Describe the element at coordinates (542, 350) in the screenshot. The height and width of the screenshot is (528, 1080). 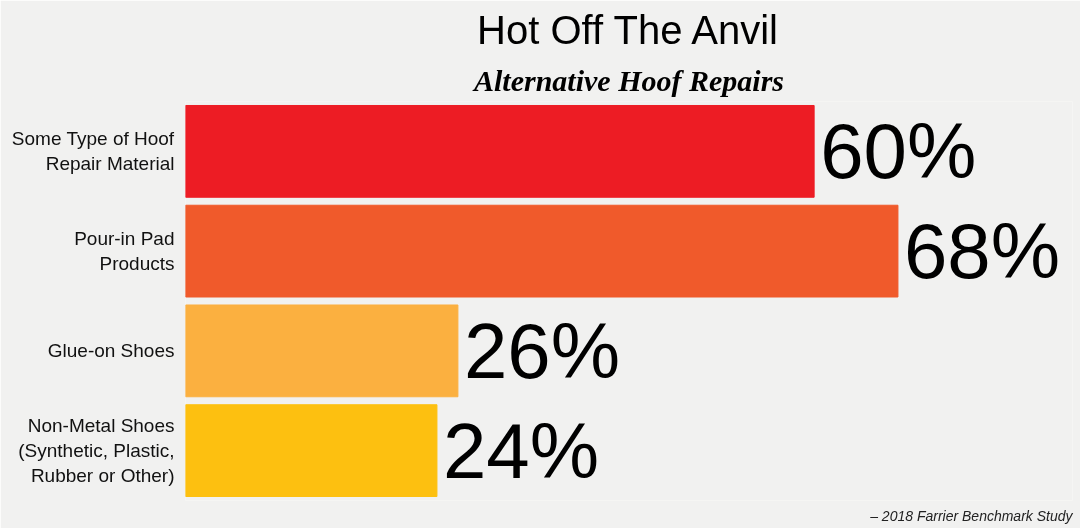
I see `data-label: 26%` at that location.